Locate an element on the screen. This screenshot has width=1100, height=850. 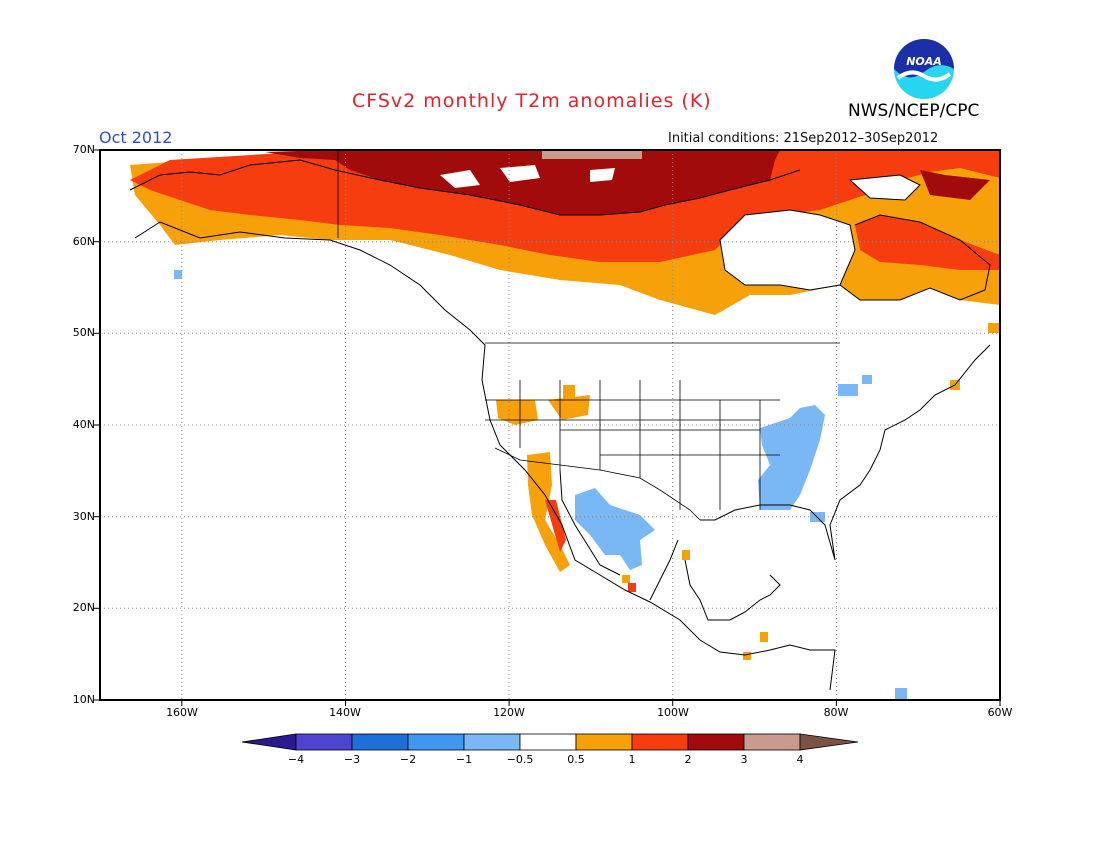
colorbar-tick: 3 is located at coordinates (744, 759).